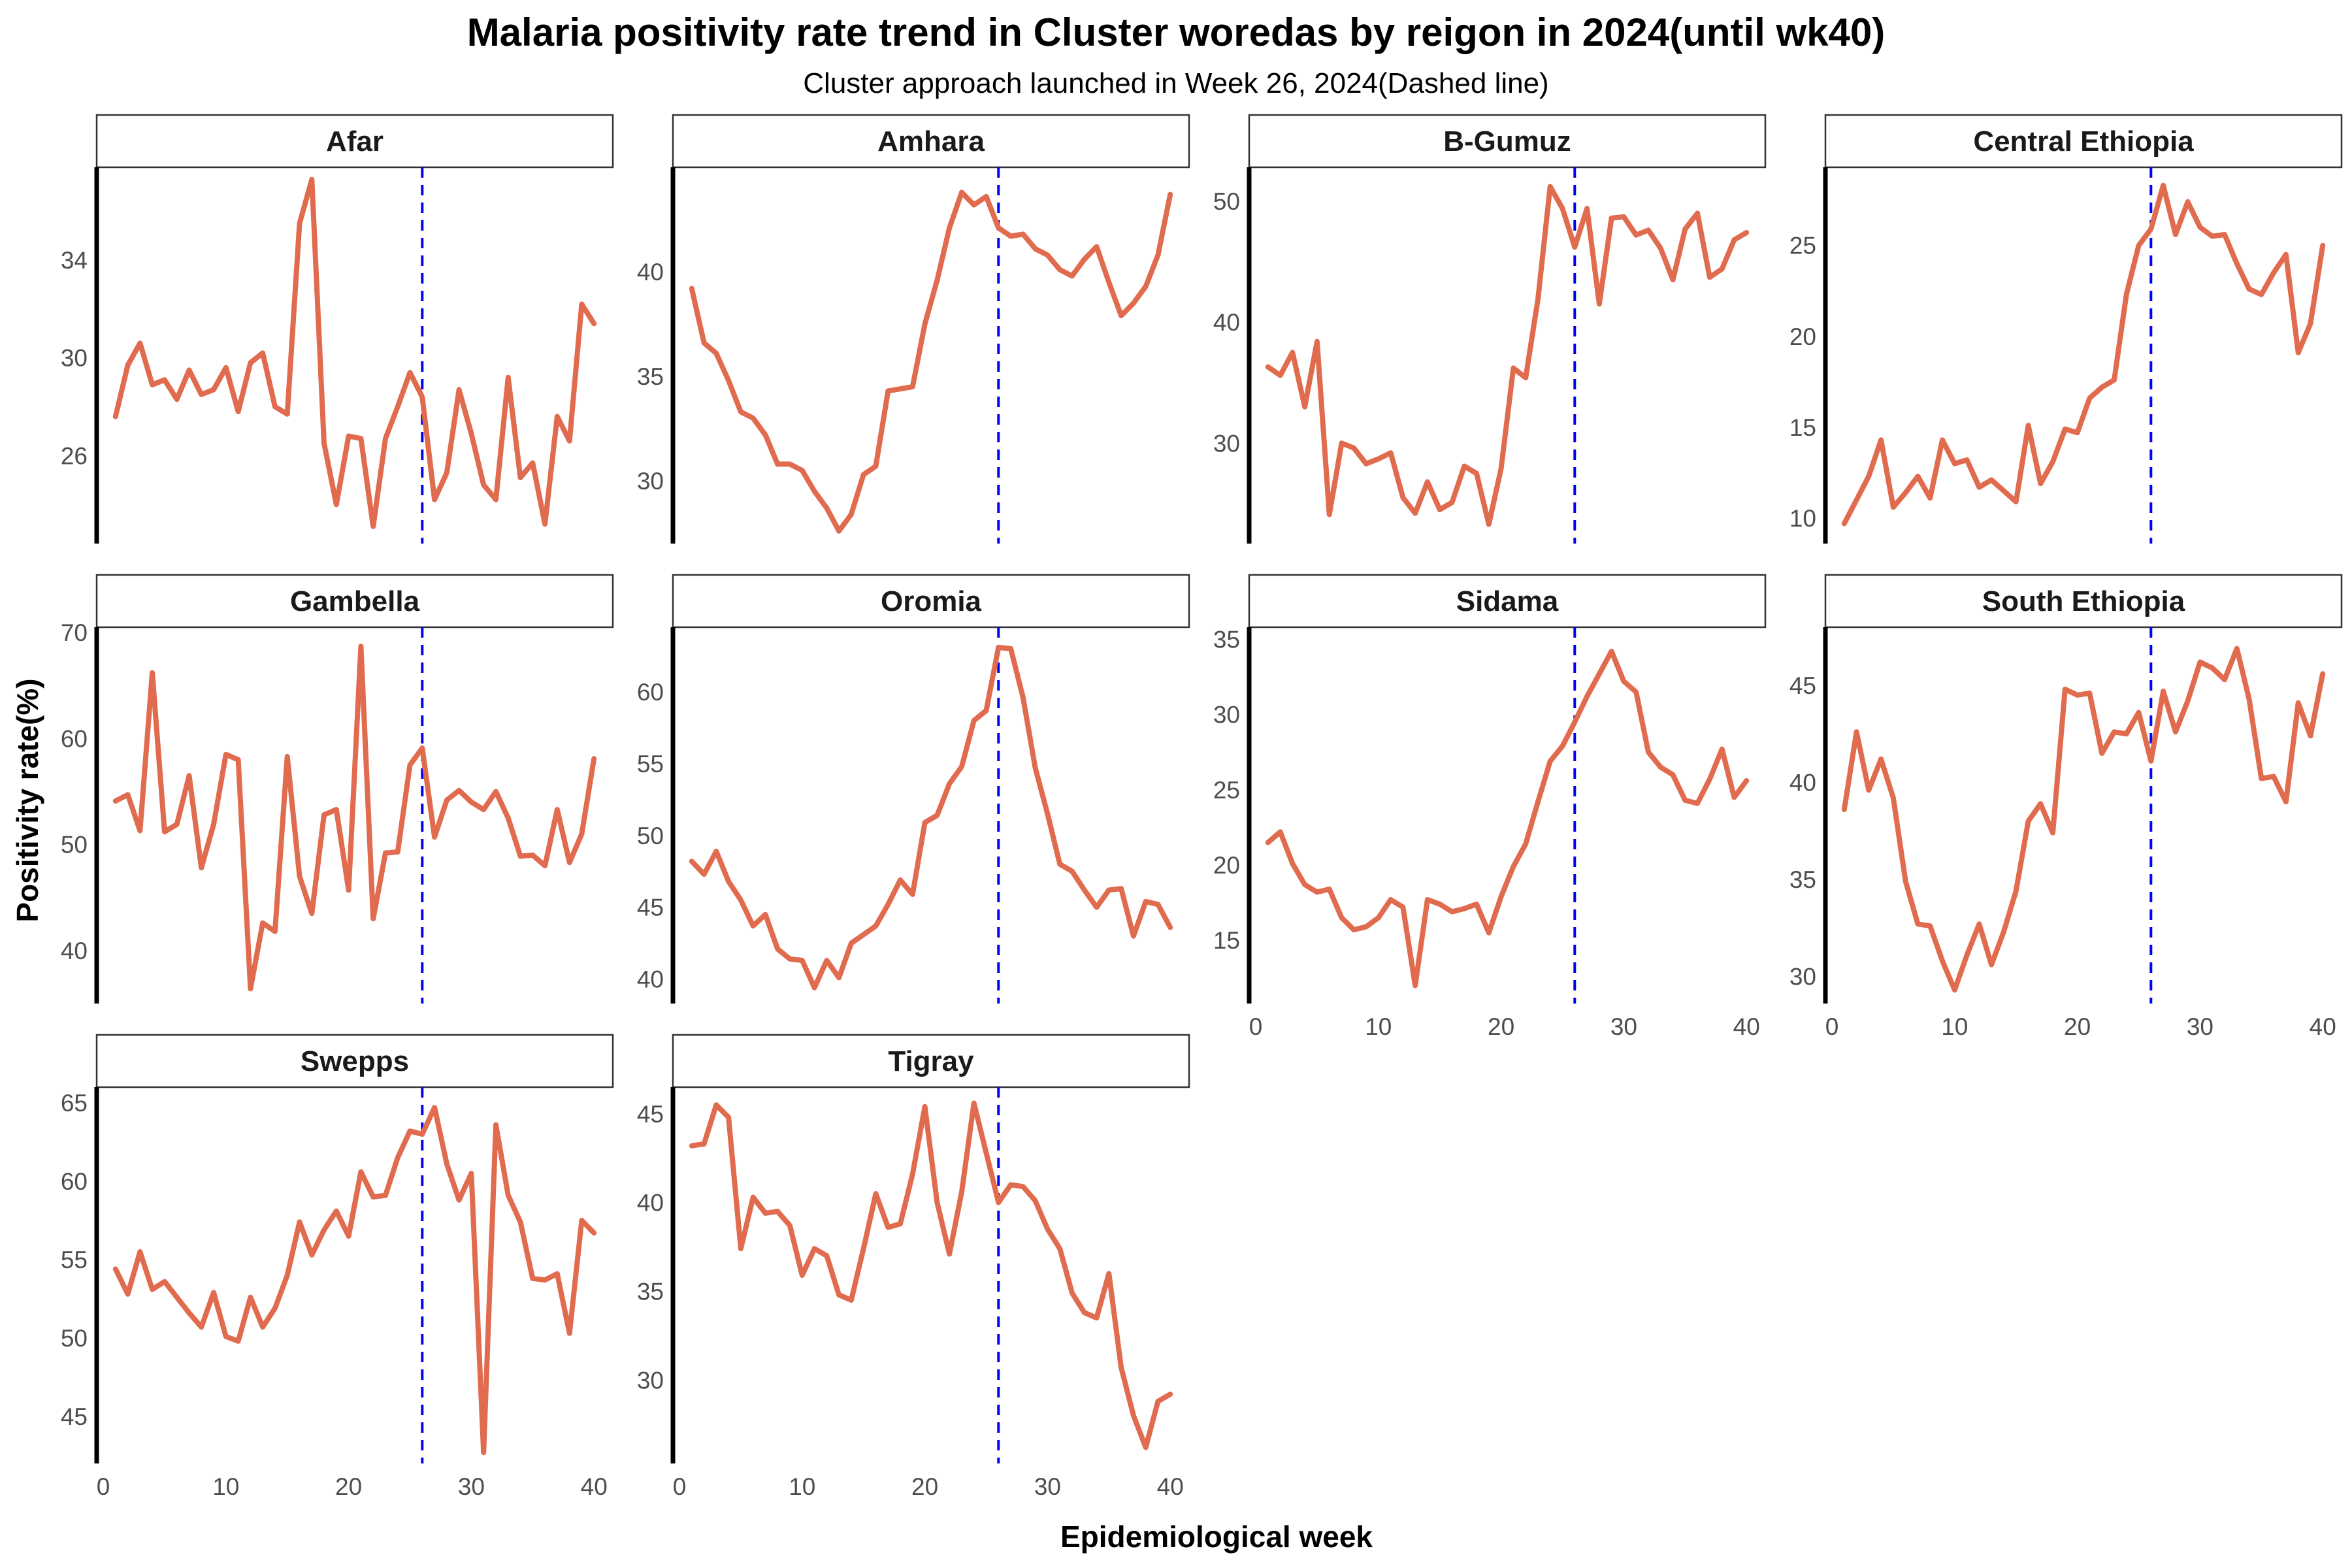 The image size is (2352, 1568). Describe the element at coordinates (27, 800) in the screenshot. I see `y-axis-title: Positivity rate(%)` at that location.